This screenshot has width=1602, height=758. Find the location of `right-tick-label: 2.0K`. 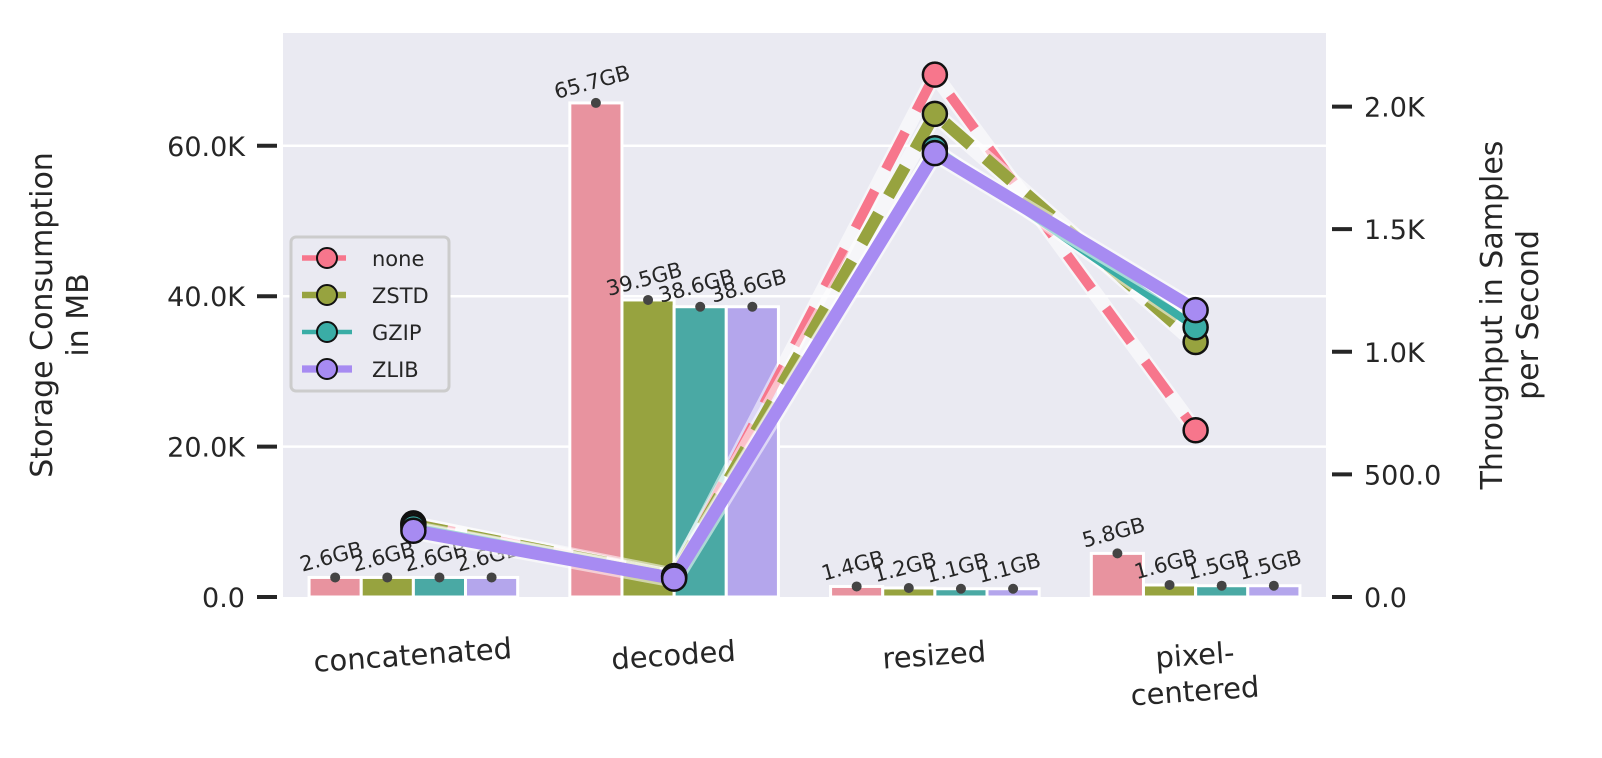

right-tick-label: 2.0K is located at coordinates (1395, 108).